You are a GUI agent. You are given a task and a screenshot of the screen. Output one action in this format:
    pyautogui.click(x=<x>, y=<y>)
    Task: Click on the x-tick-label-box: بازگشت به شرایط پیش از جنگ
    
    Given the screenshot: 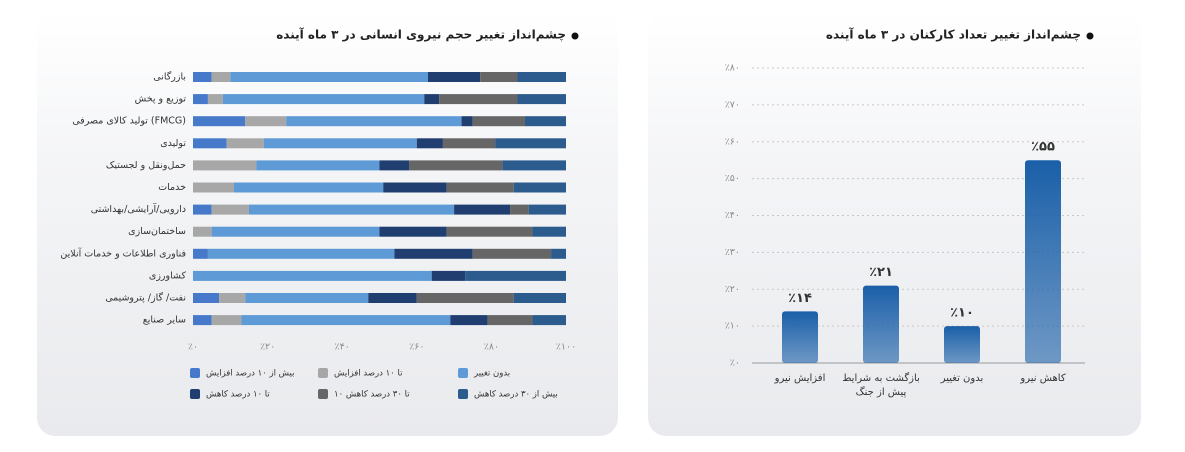 What is the action you would take?
    pyautogui.click(x=881, y=385)
    